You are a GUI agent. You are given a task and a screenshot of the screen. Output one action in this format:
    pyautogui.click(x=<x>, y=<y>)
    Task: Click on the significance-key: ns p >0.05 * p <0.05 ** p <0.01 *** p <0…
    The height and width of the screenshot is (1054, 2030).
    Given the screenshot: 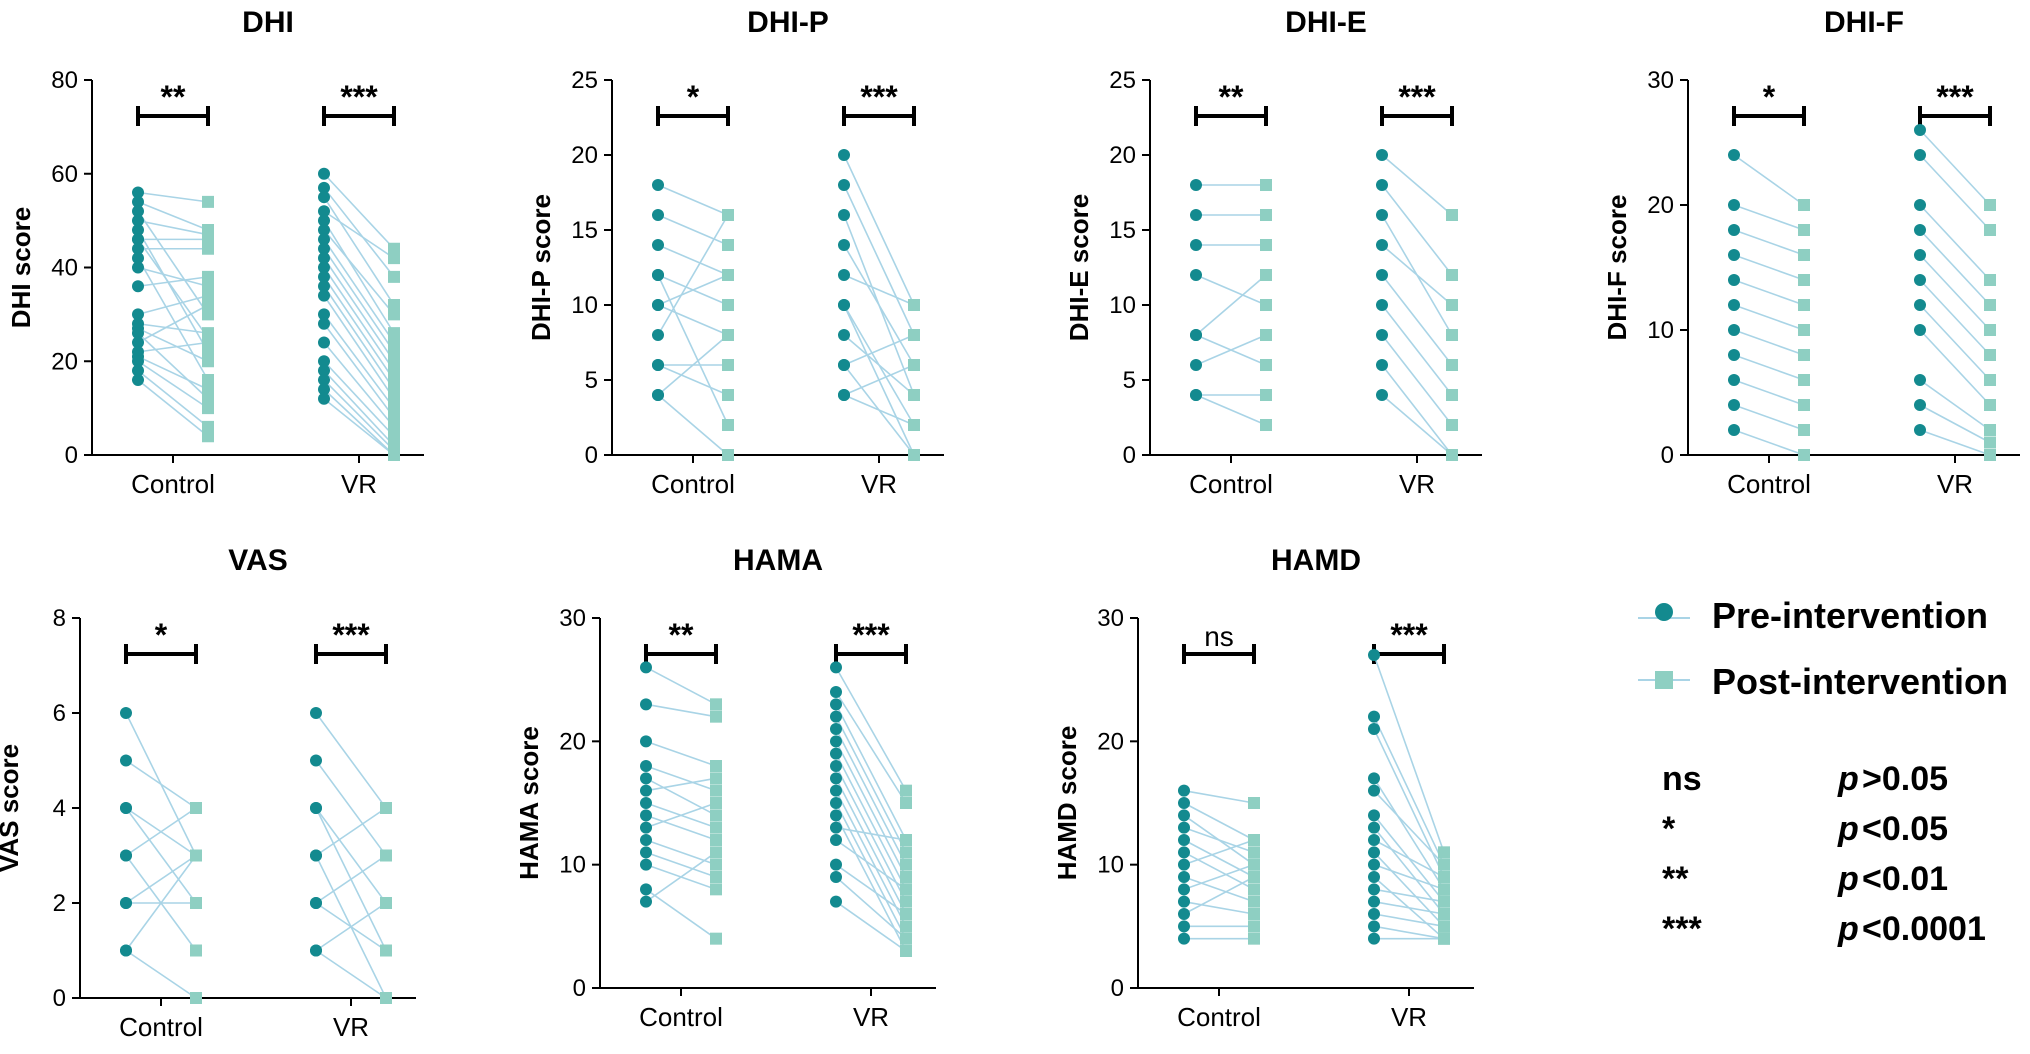 What is the action you would take?
    pyautogui.click(x=1824, y=854)
    